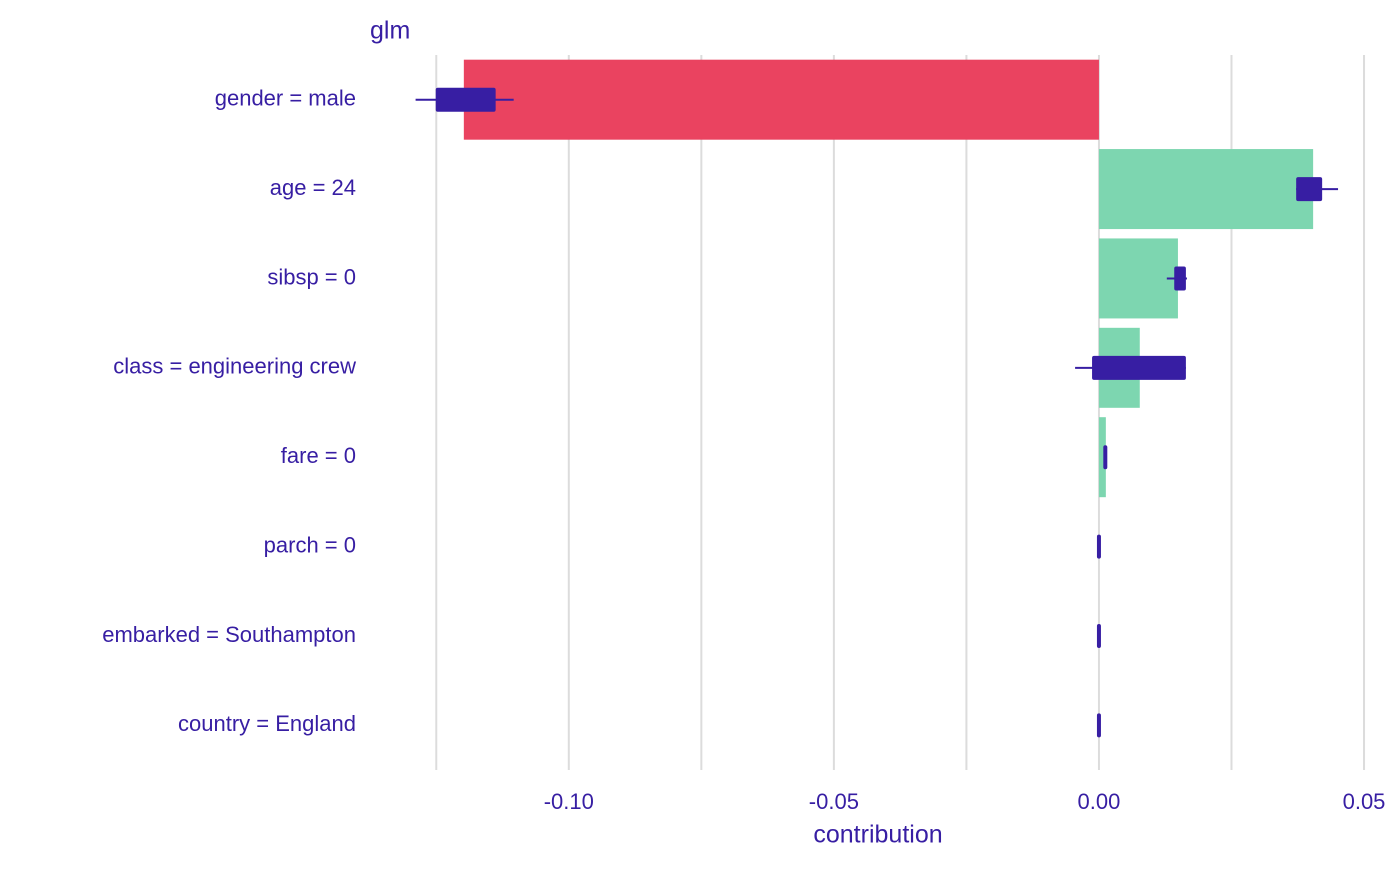 Image resolution: width=1400 pixels, height=870 pixels. What do you see at coordinates (318, 455) in the screenshot?
I see `y-tick-label: fare = 0` at bounding box center [318, 455].